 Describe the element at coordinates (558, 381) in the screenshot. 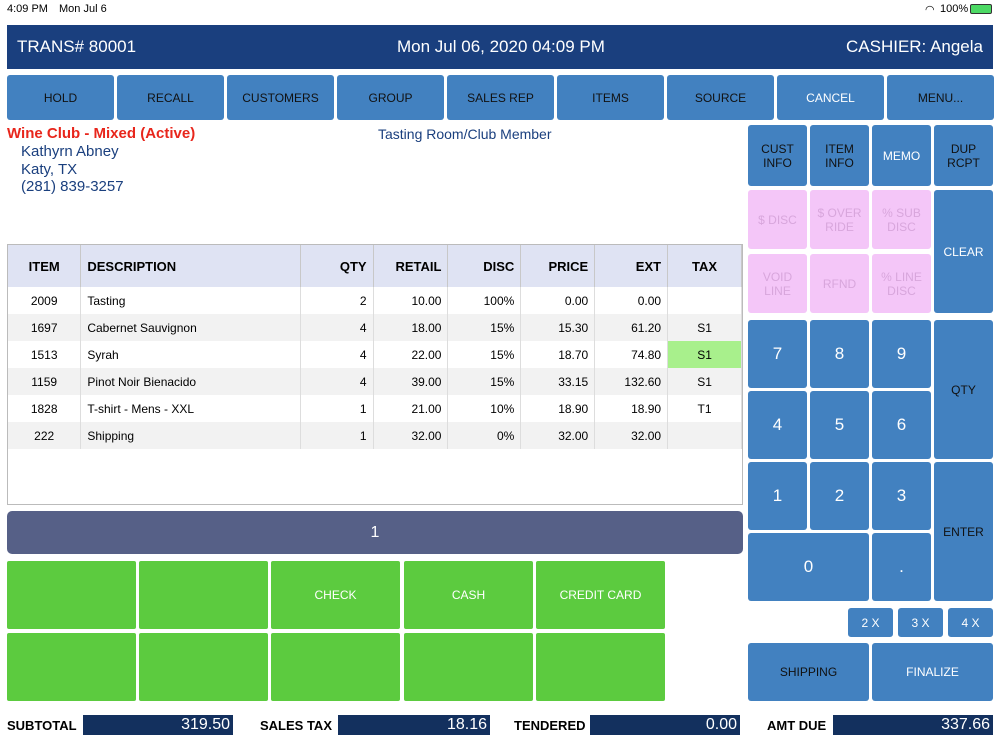

I see `cell-price: 33.15` at that location.